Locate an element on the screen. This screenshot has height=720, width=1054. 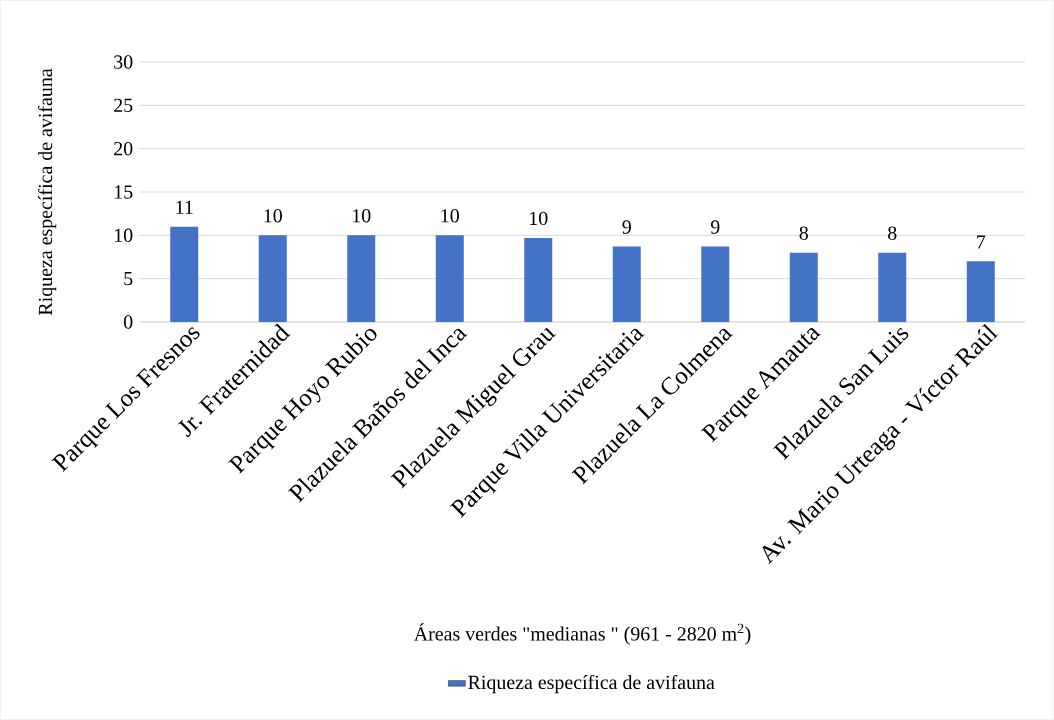
data-label: 7 is located at coordinates (981, 242).